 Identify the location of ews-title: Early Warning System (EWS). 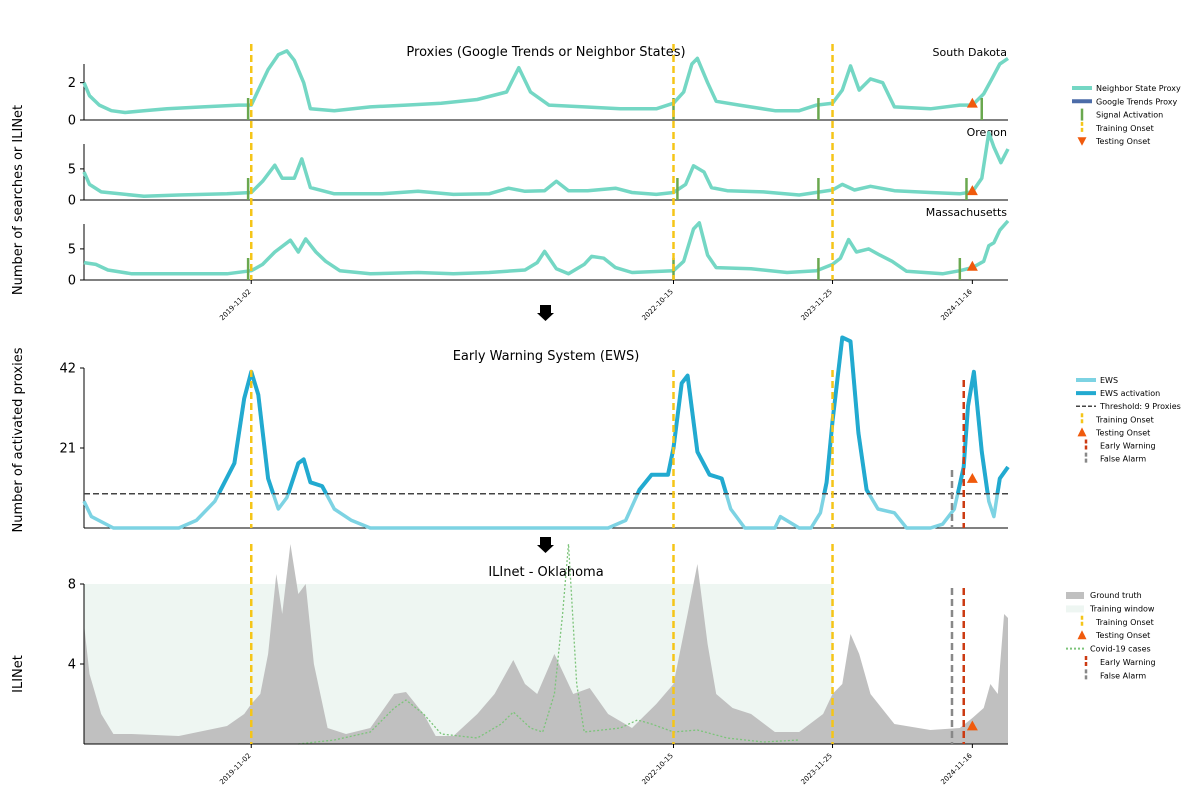
(546, 356).